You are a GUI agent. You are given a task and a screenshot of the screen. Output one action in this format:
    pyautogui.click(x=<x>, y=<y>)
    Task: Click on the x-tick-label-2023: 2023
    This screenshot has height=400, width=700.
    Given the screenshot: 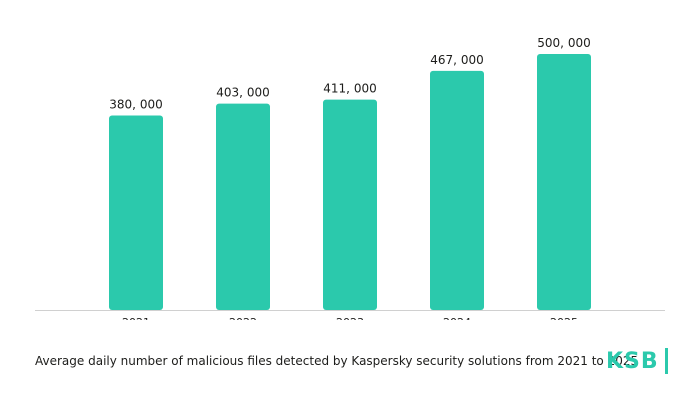 What is the action you would take?
    pyautogui.click(x=350, y=318)
    